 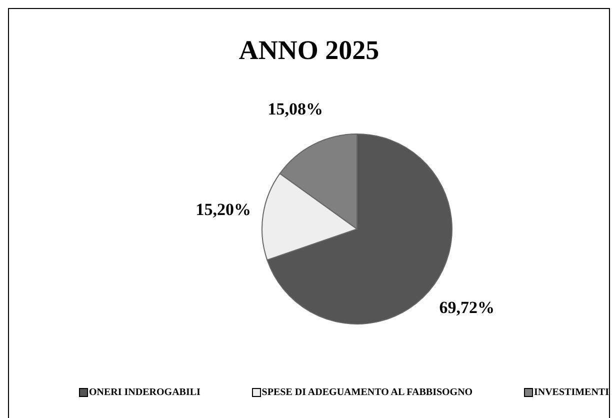 What do you see at coordinates (570, 392) in the screenshot?
I see `legend-label: INVESTIMENTI` at bounding box center [570, 392].